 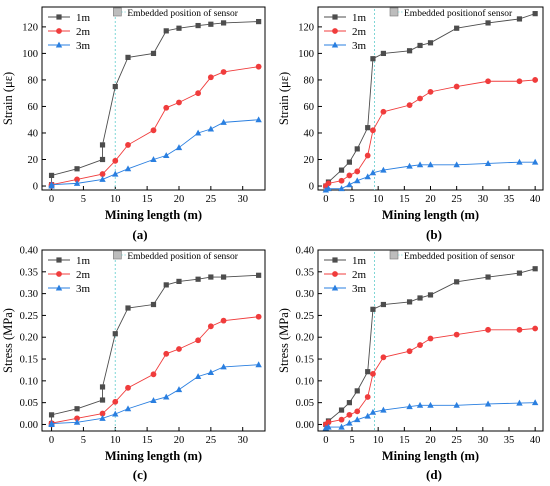 What do you see at coordinates (284, 98) in the screenshot?
I see `y-axis-title: Strain (με)` at bounding box center [284, 98].